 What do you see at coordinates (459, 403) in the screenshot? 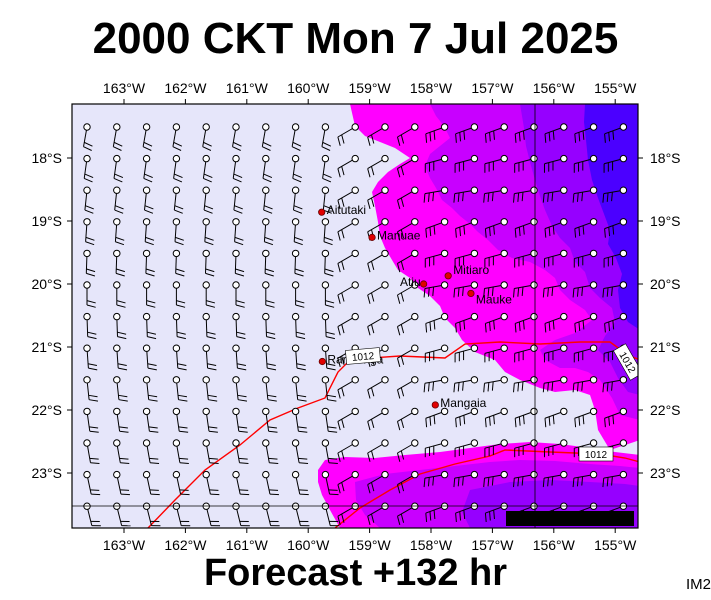
I see `place-marker: Mangaia` at bounding box center [459, 403].